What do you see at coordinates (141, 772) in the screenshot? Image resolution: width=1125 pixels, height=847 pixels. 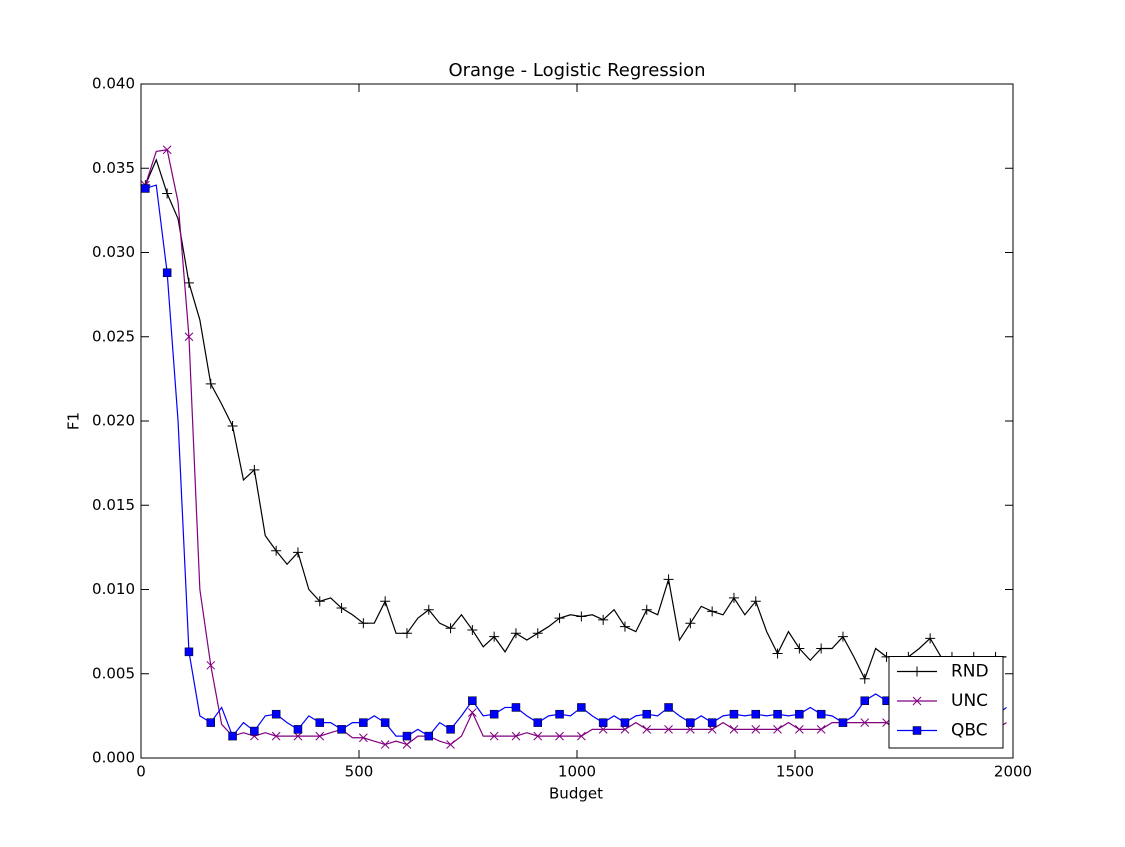 I see `x-tick-label: 0` at bounding box center [141, 772].